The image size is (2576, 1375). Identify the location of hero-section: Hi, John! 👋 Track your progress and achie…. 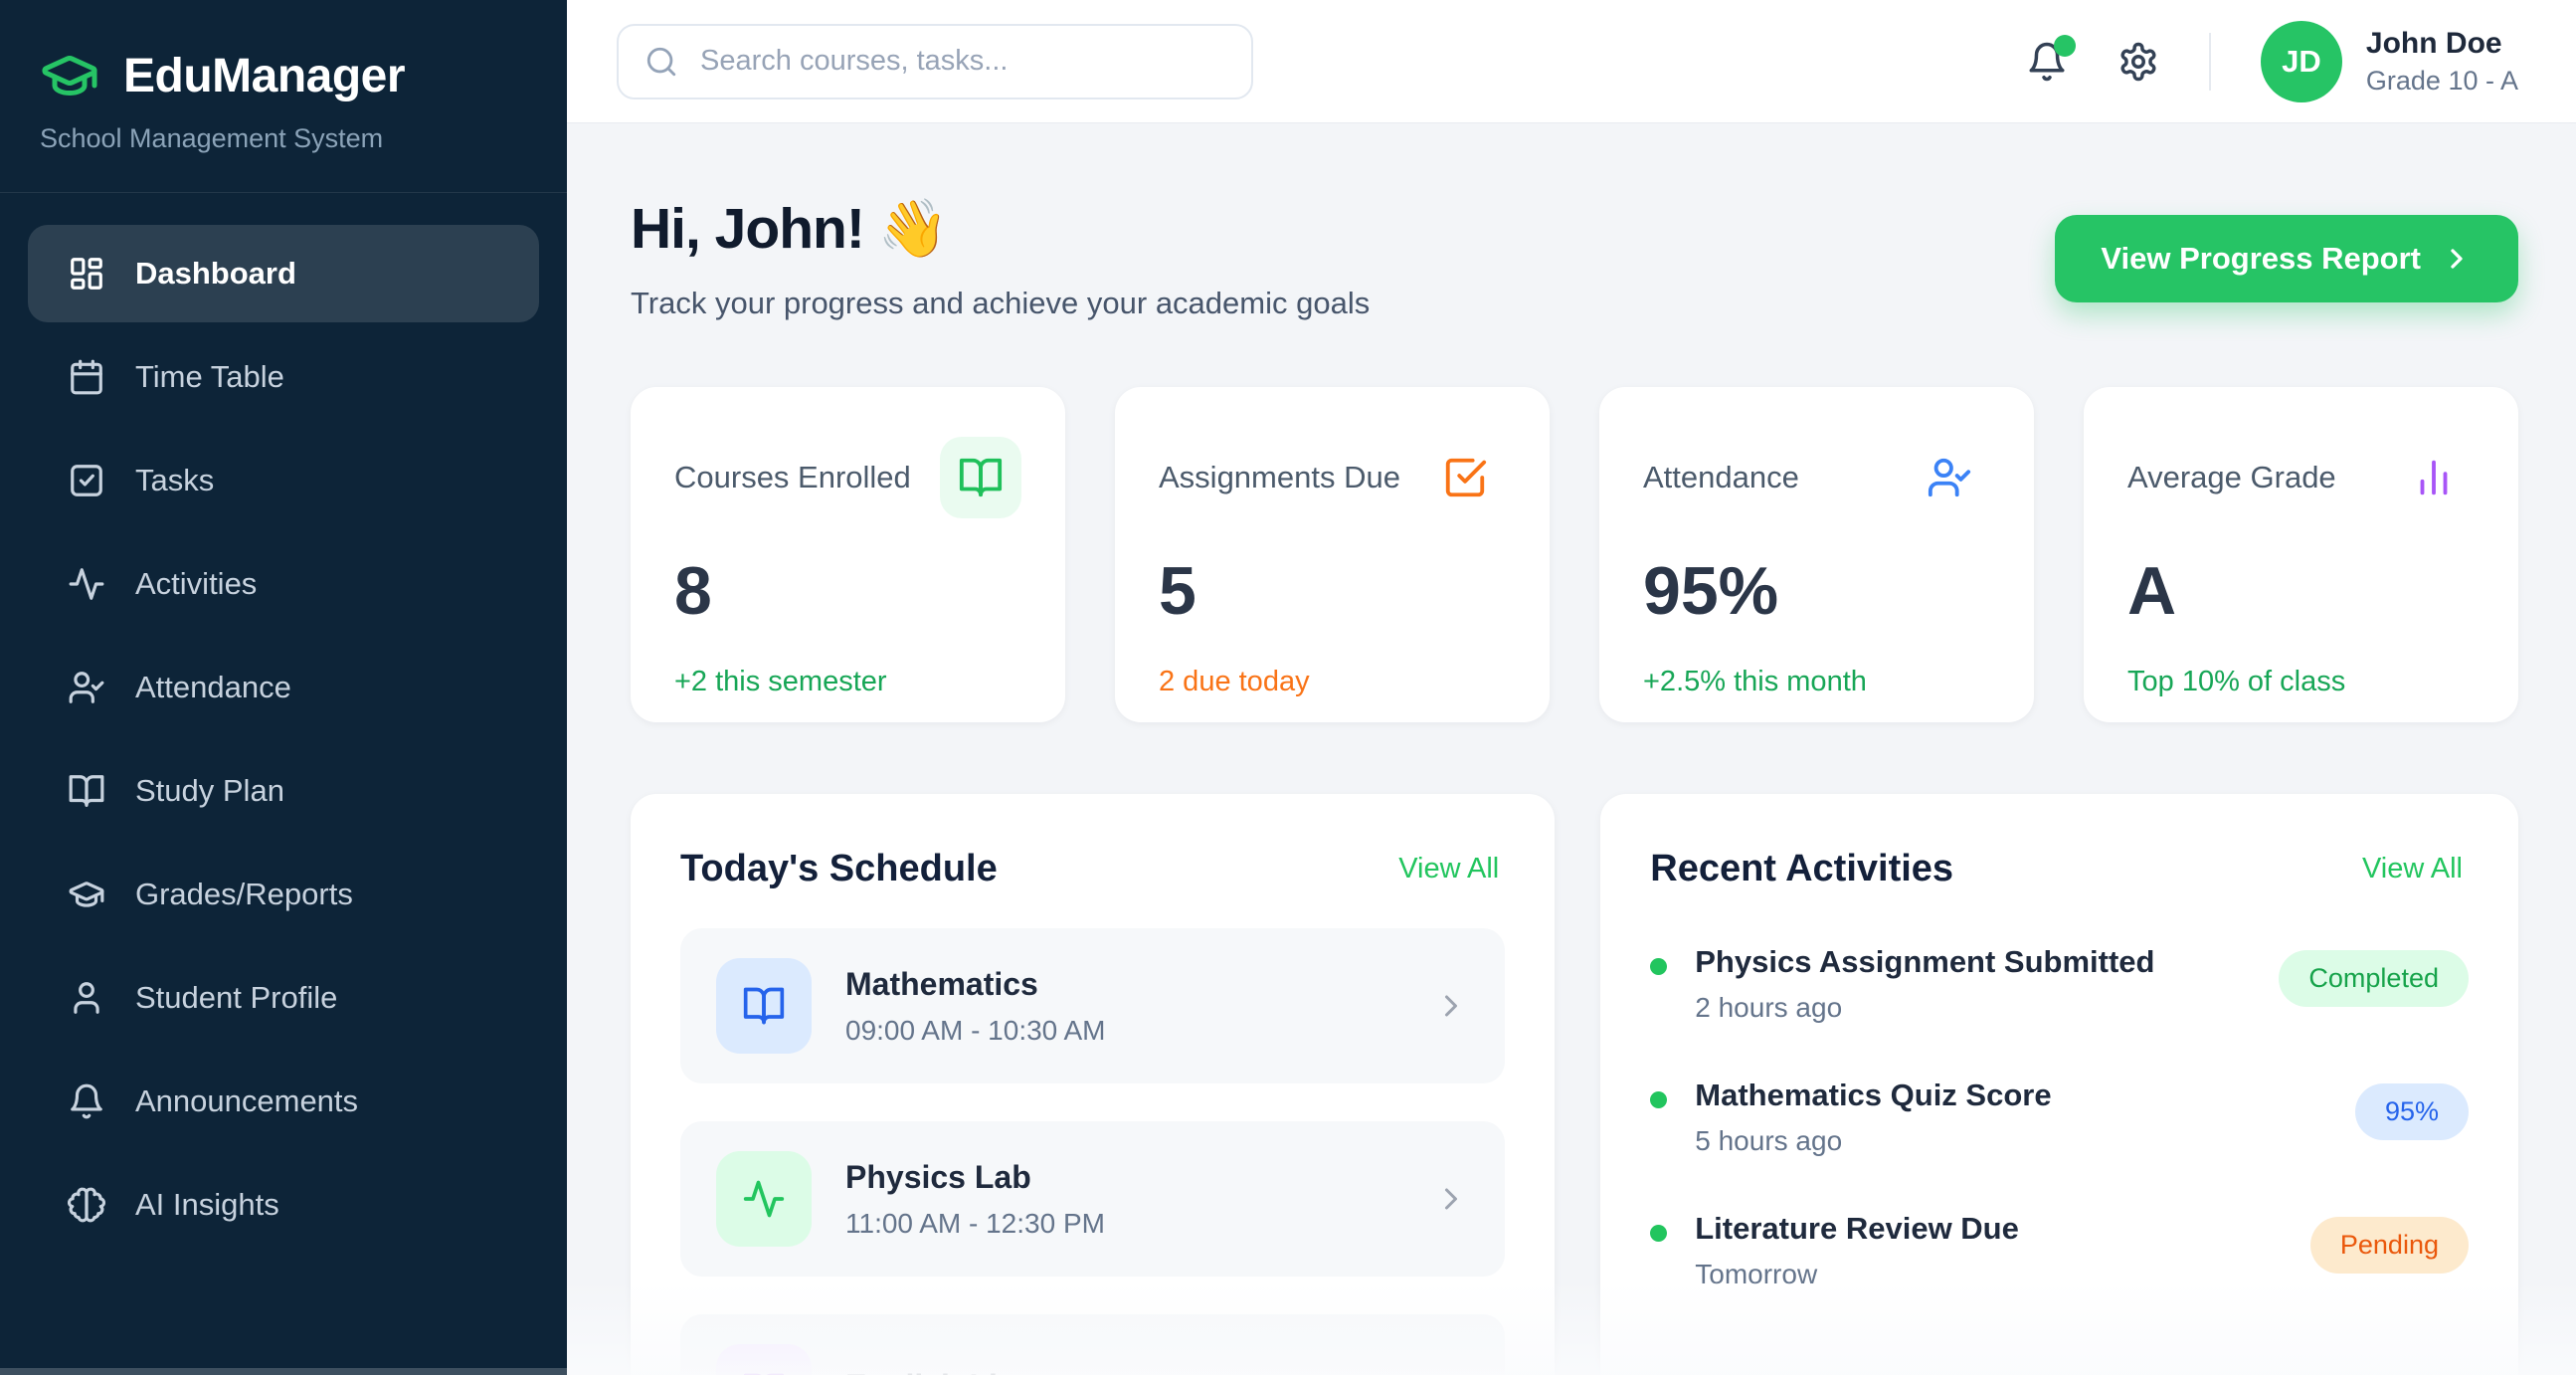
(1574, 258).